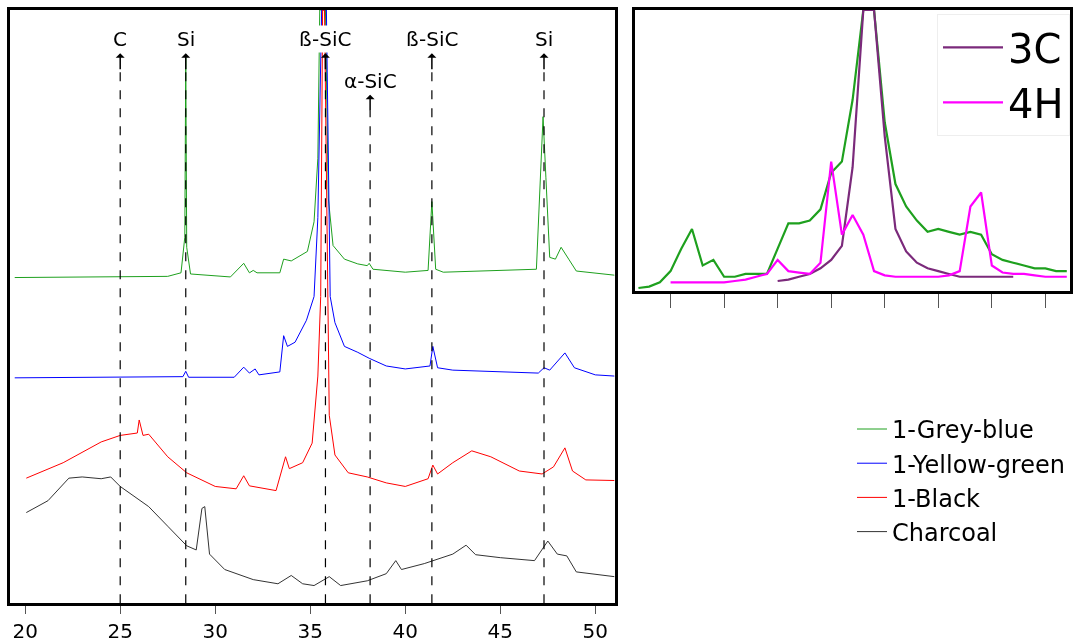 Image resolution: width=1073 pixels, height=643 pixels. I want to click on x-tick-label: 30, so click(215, 631).